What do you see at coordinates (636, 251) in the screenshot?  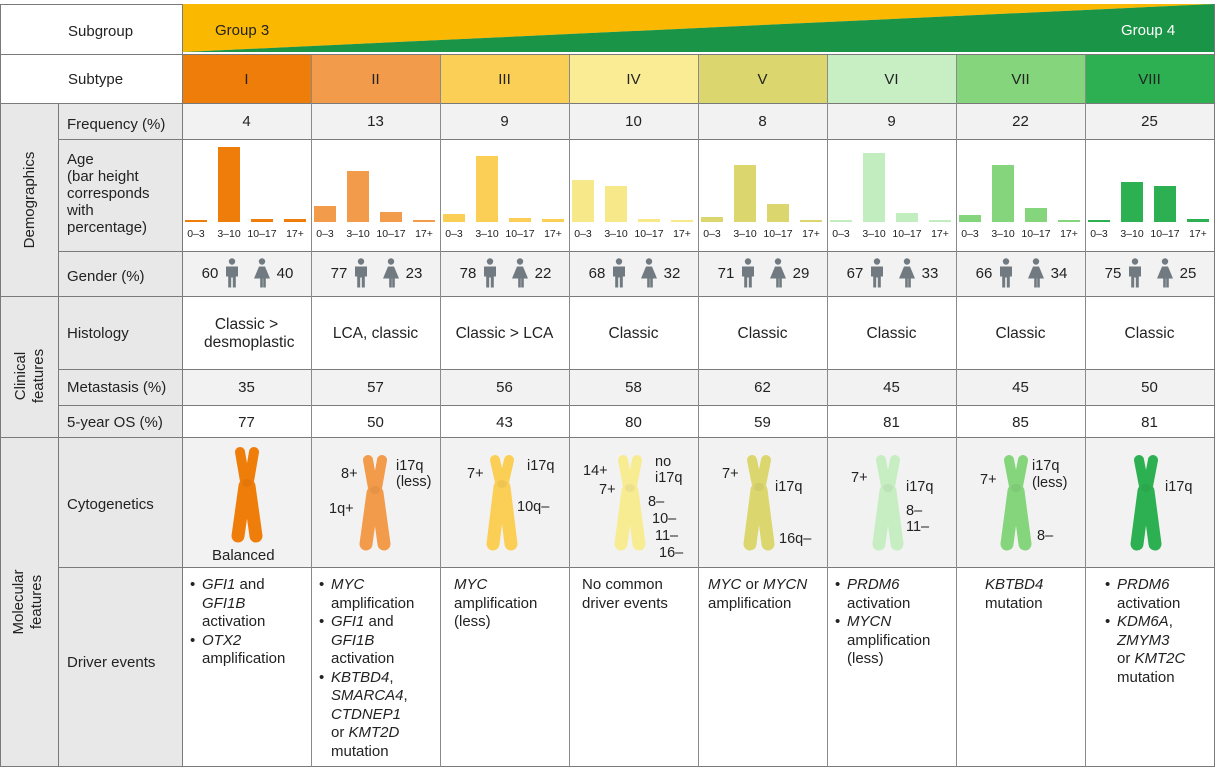 I see `grid-age-bottom` at bounding box center [636, 251].